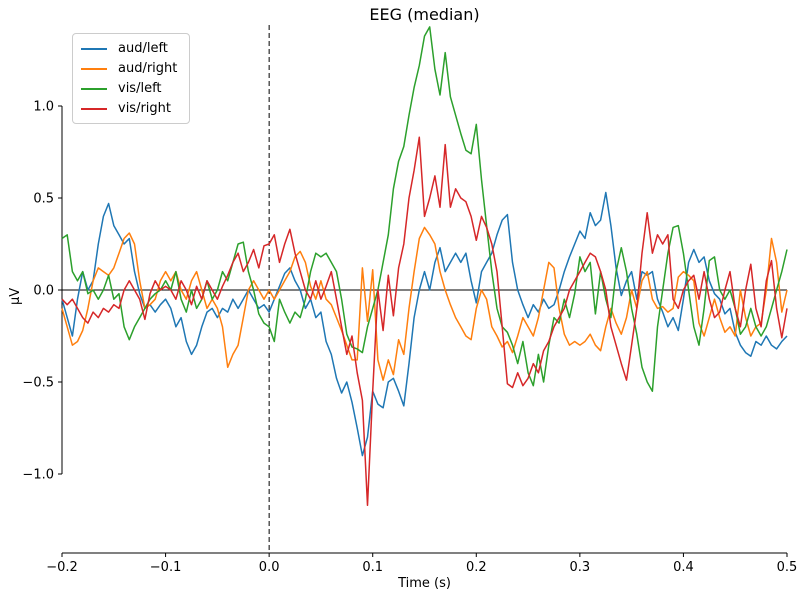  I want to click on y-tick-label: 0.0, so click(43, 291).